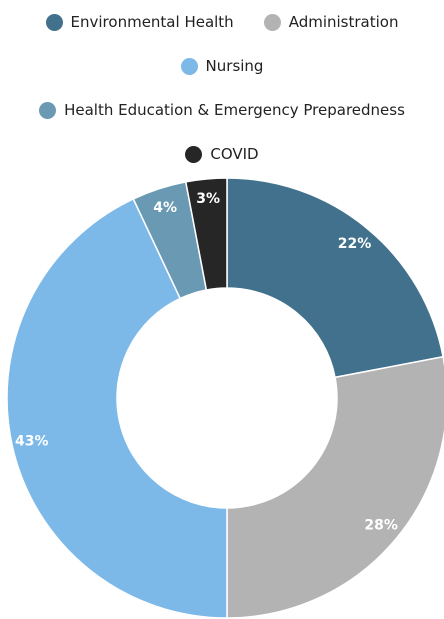 The height and width of the screenshot is (619, 444). What do you see at coordinates (32, 442) in the screenshot?
I see `data-label: 43%` at bounding box center [32, 442].